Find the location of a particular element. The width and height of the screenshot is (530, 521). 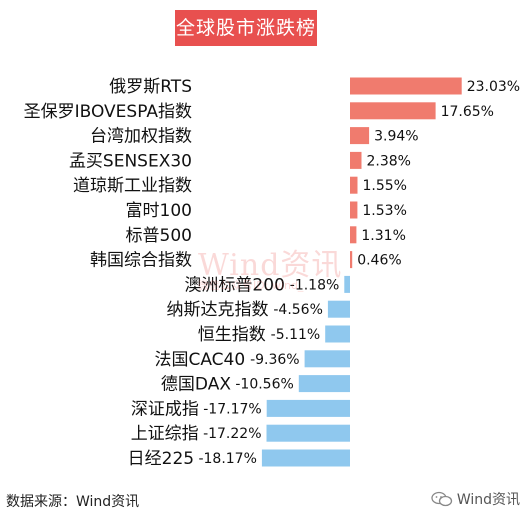

bar-value-label: -17.17% is located at coordinates (232, 409).